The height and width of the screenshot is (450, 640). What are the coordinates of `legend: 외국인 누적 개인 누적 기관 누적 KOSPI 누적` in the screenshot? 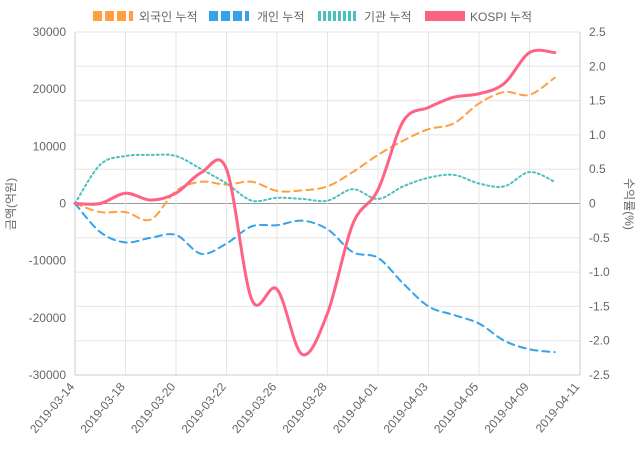 It's located at (312, 17).